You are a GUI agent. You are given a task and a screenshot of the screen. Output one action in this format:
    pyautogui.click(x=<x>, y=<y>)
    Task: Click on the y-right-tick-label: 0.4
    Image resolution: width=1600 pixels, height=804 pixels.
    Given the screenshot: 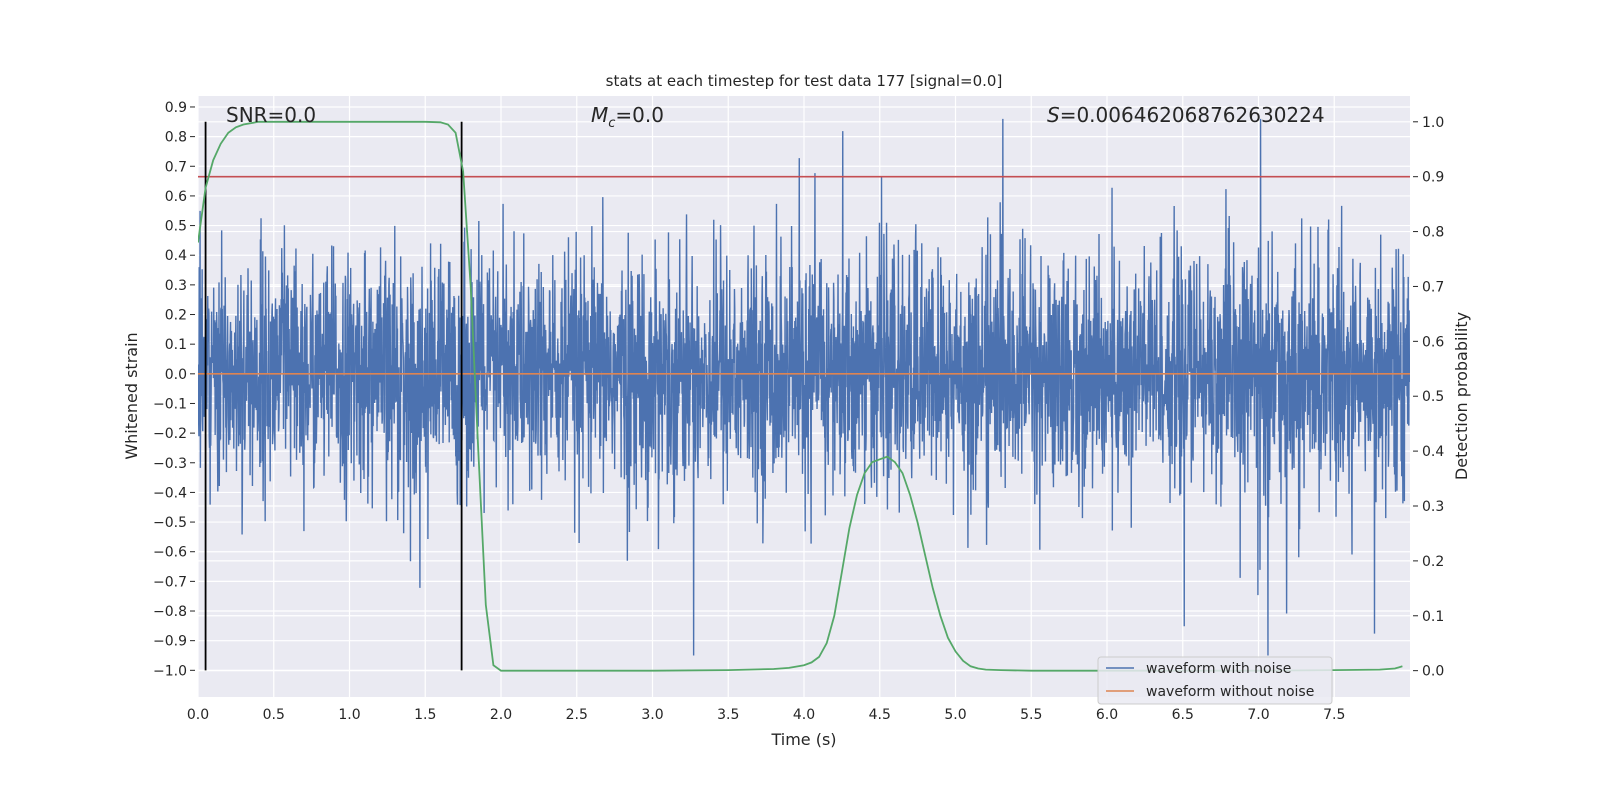 What is the action you would take?
    pyautogui.click(x=1433, y=452)
    